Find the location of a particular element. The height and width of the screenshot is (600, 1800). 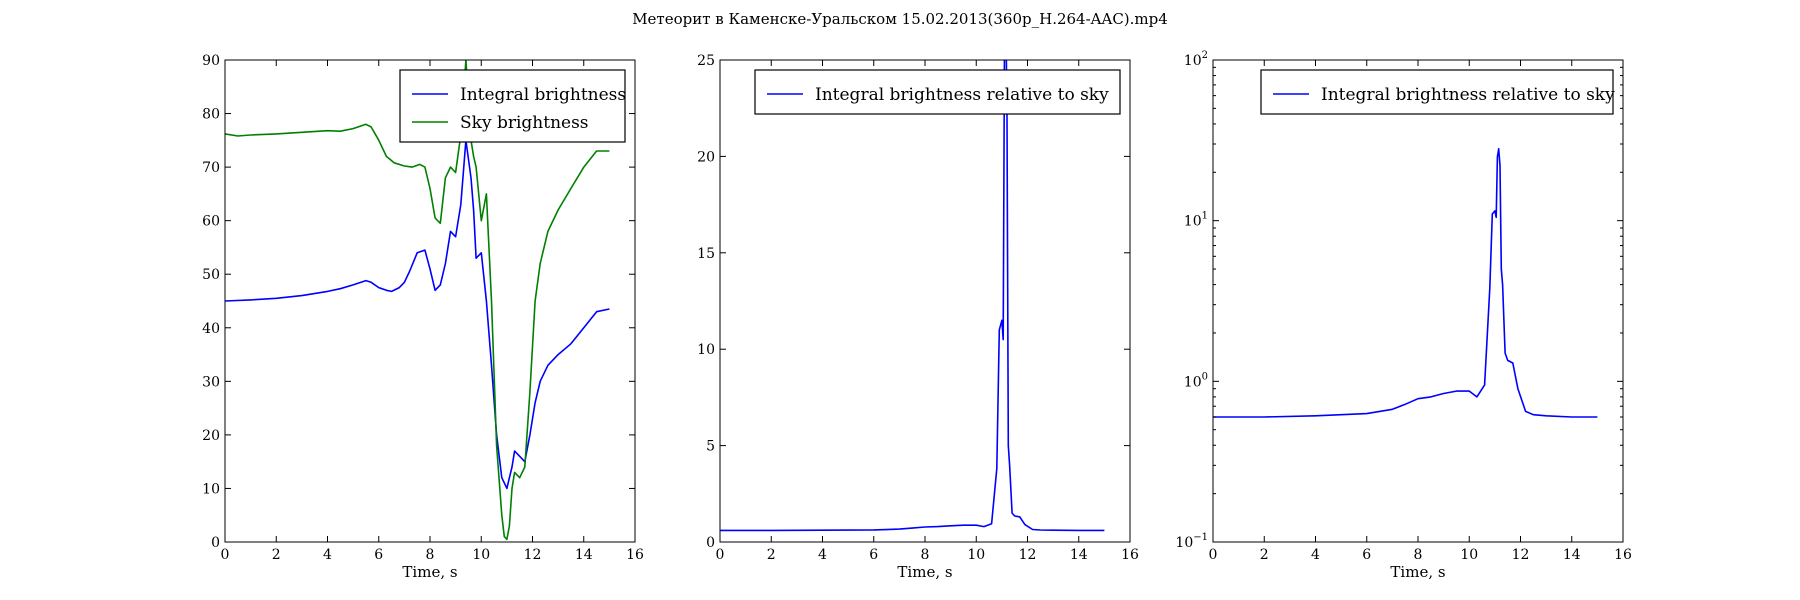

y-tick-label: 101 is located at coordinates (1196, 220).